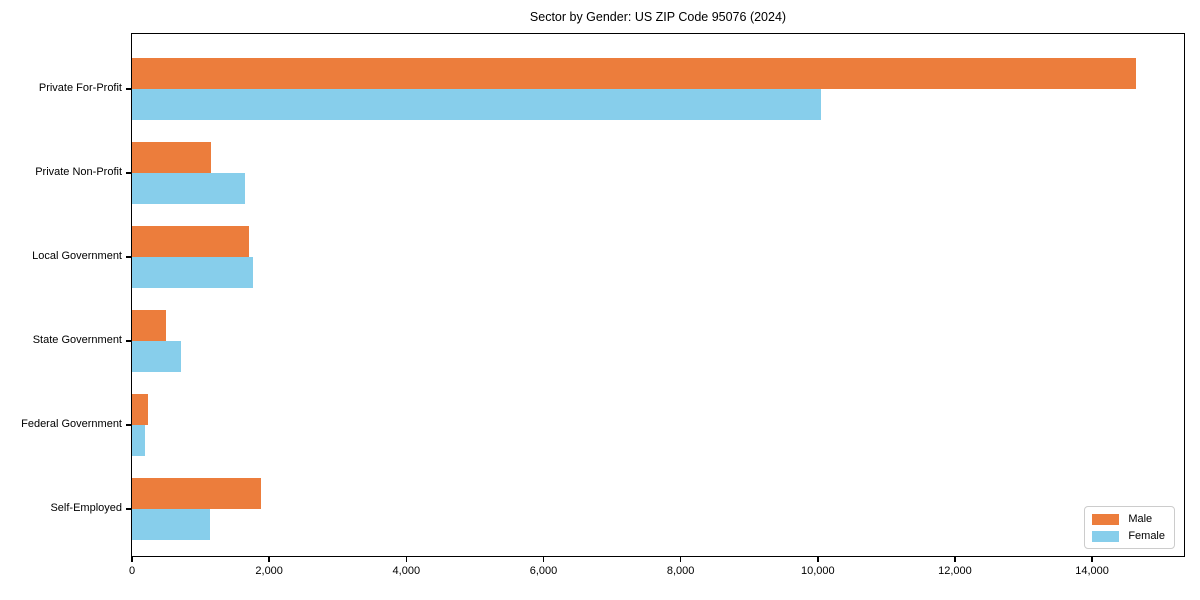 The width and height of the screenshot is (1200, 600). Describe the element at coordinates (1140, 519) in the screenshot. I see `legend-label-male: Male` at that location.